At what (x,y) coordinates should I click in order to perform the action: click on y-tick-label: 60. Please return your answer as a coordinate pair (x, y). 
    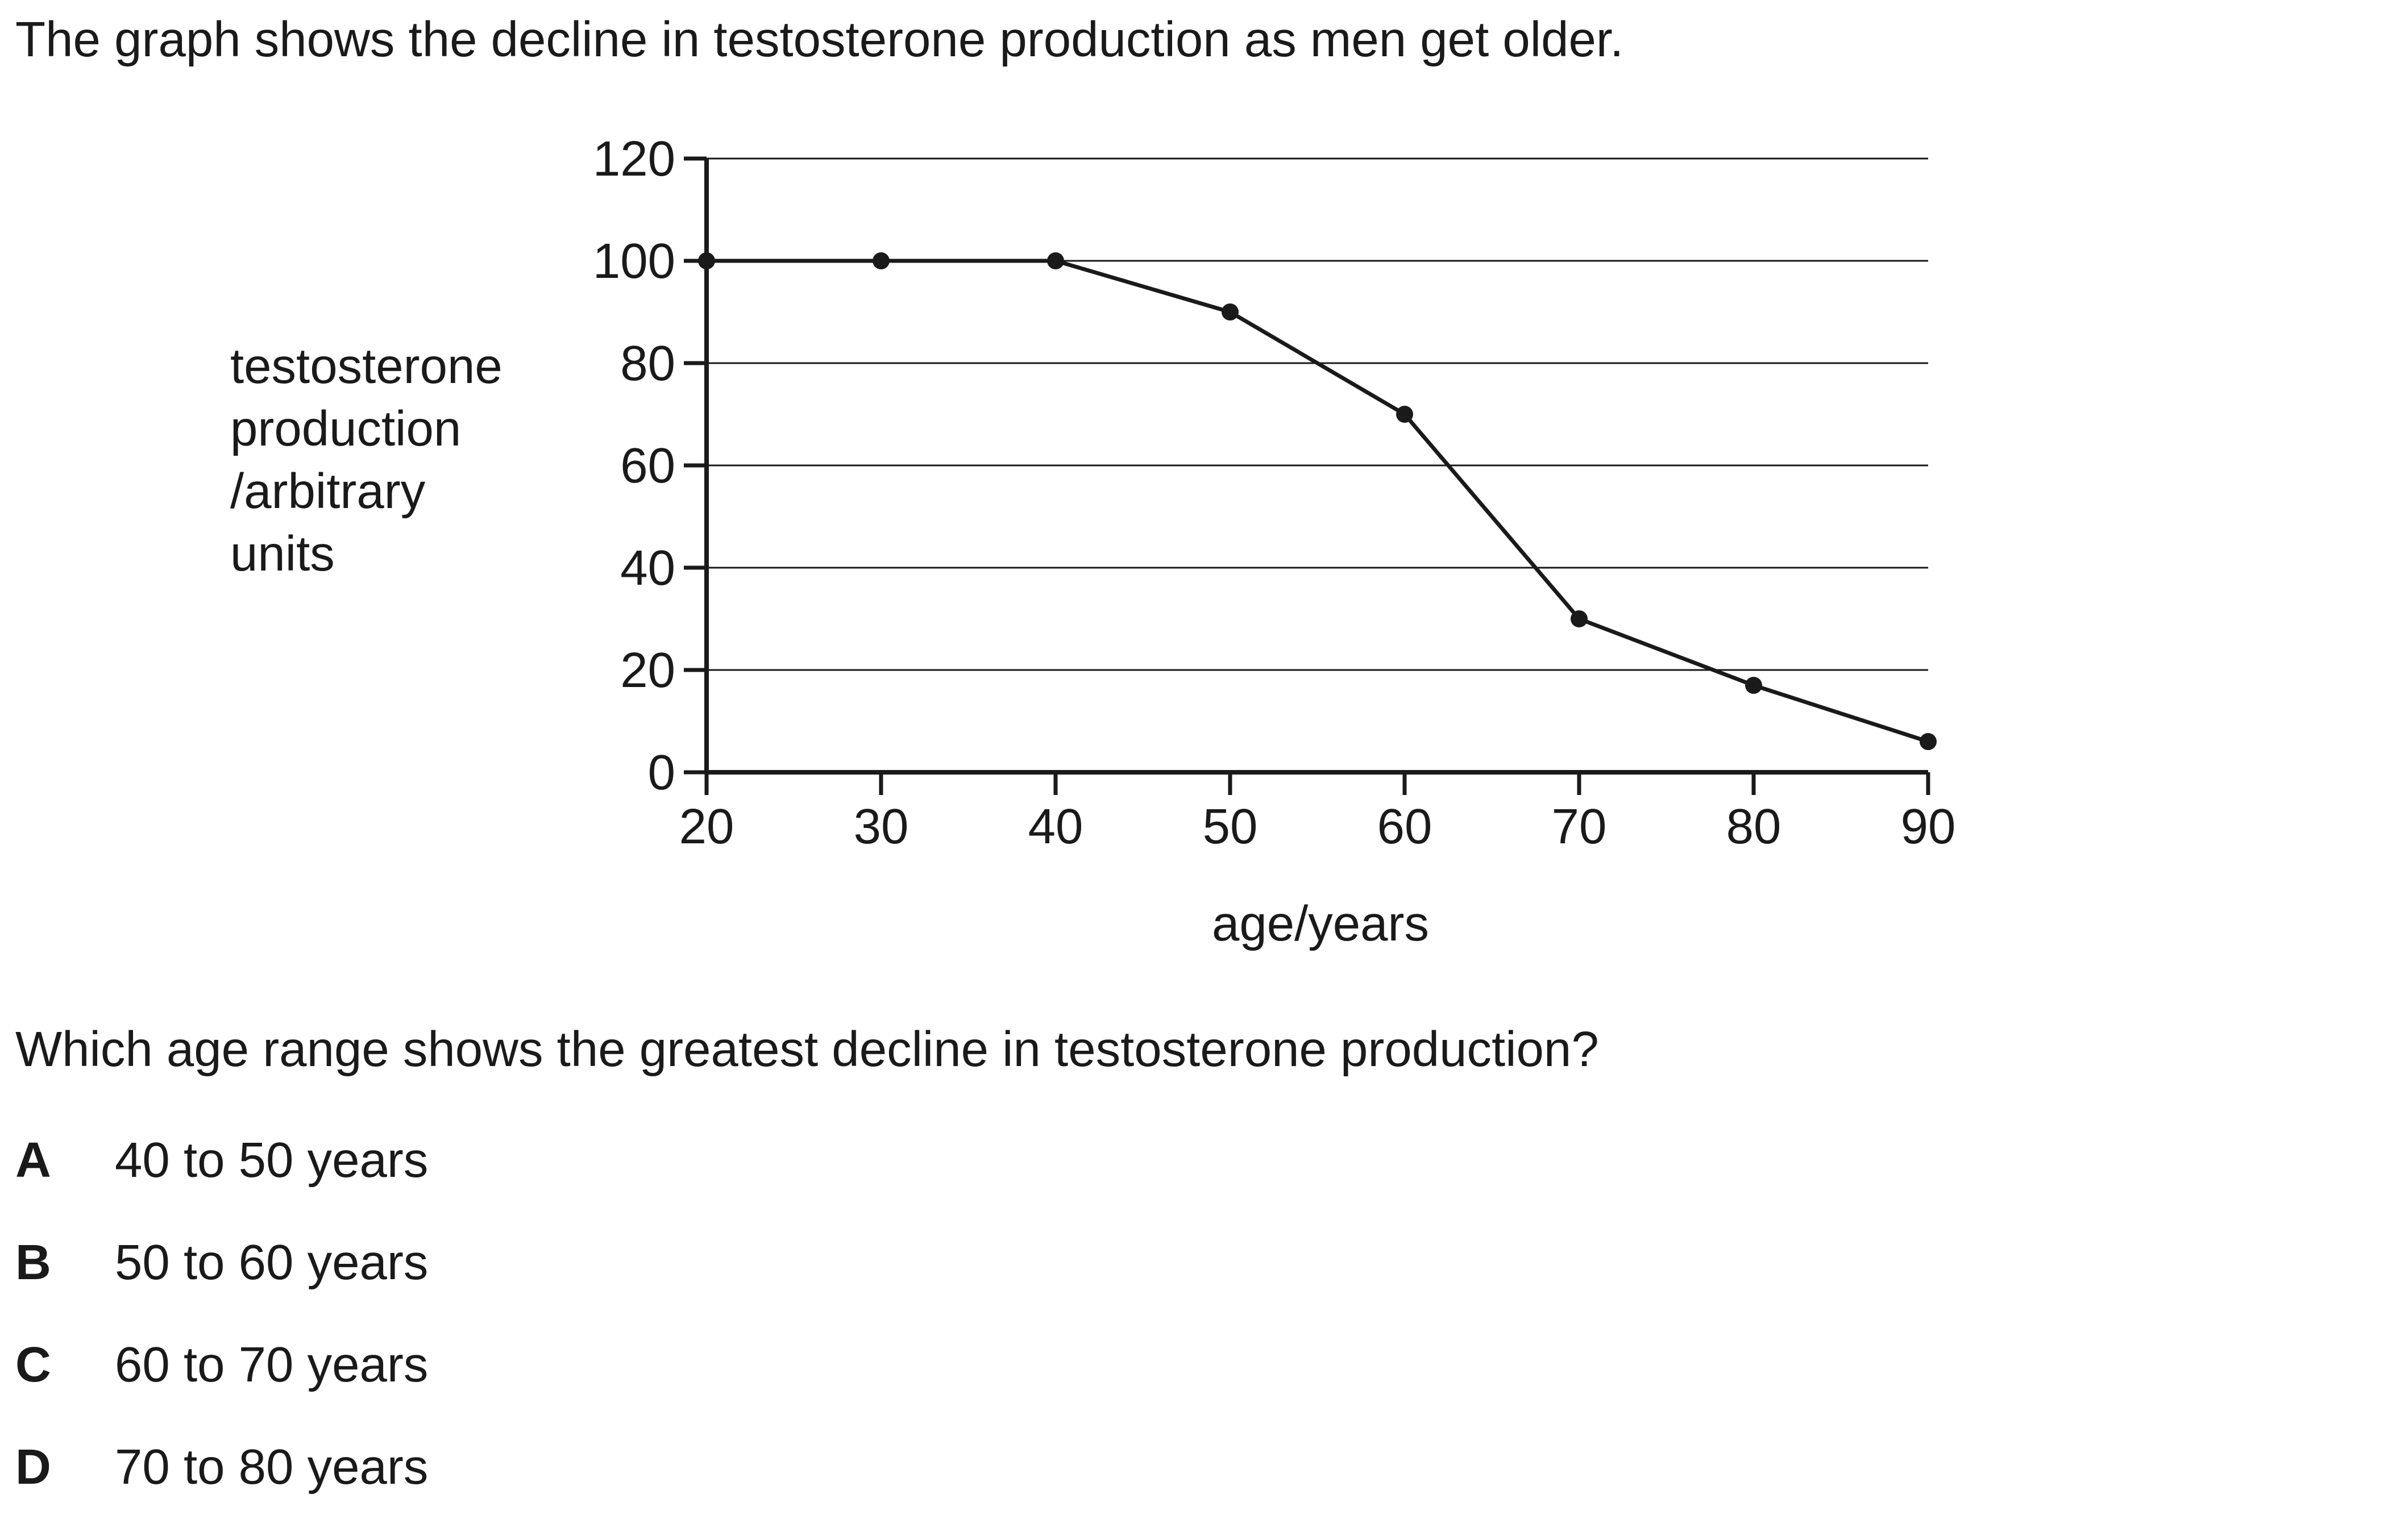
    Looking at the image, I should click on (647, 465).